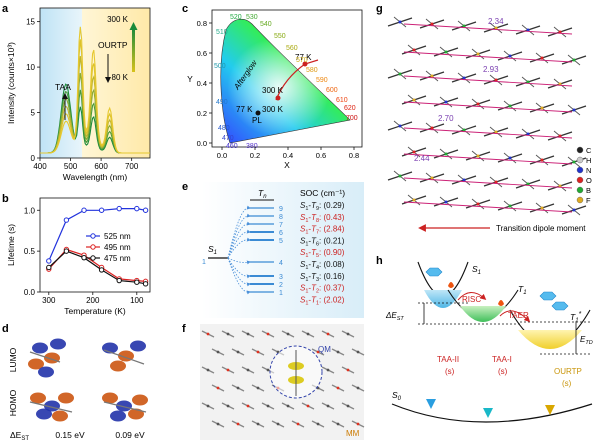 This screenshot has width=600, height=443. I want to click on distance-1: 2.34, so click(496, 21).